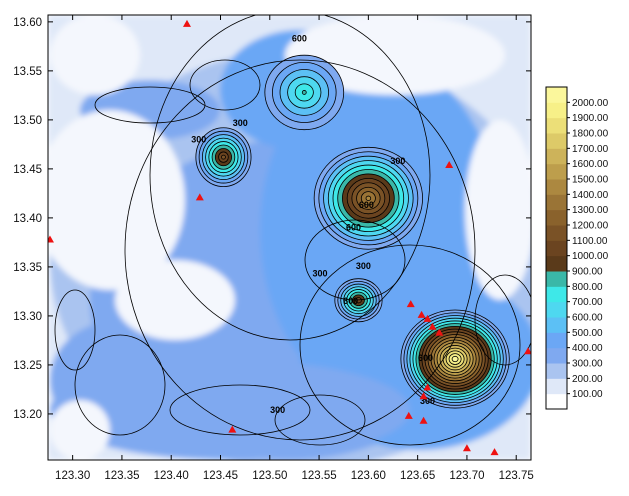  I want to click on colorbar-label: 1500.00, so click(590, 180).